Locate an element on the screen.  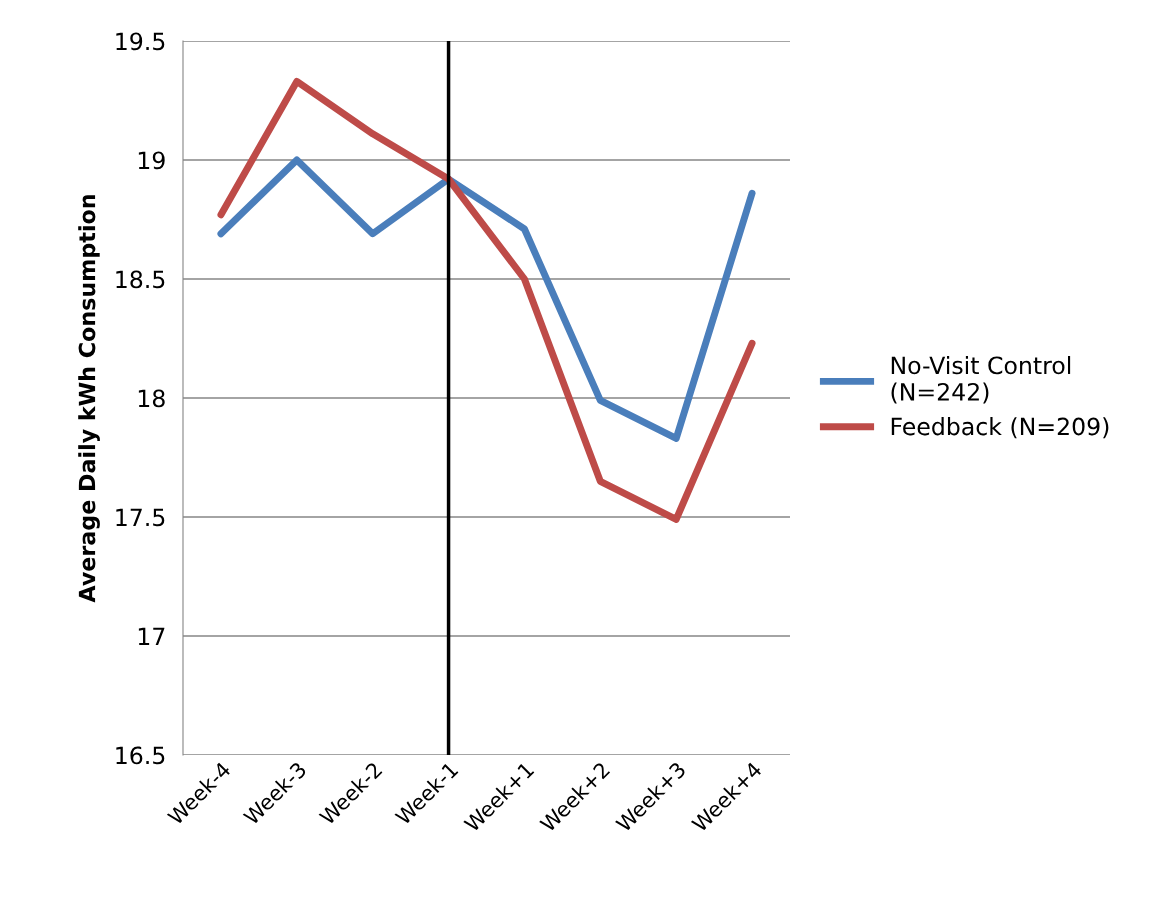
legend-label: No-Visit Control (N=242) is located at coordinates (981, 380).